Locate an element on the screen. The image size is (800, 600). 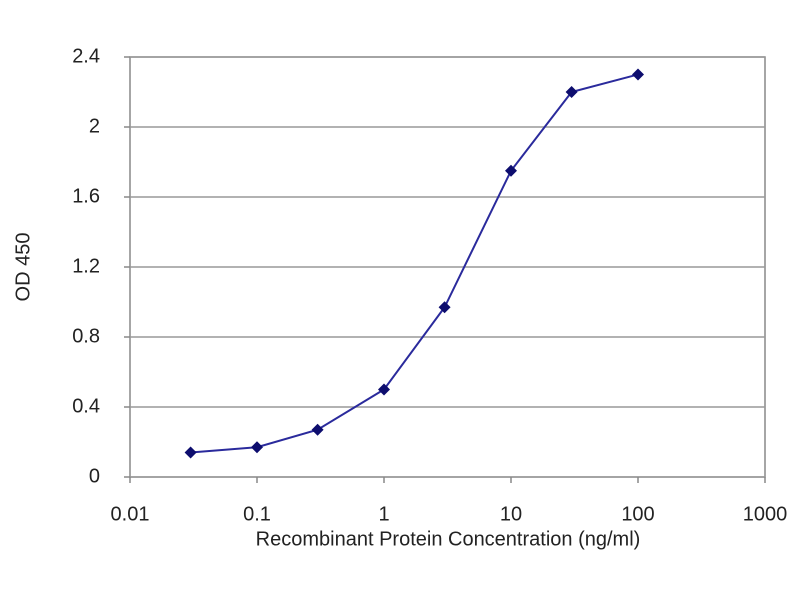
x-tick-label: 100 is located at coordinates (637, 514).